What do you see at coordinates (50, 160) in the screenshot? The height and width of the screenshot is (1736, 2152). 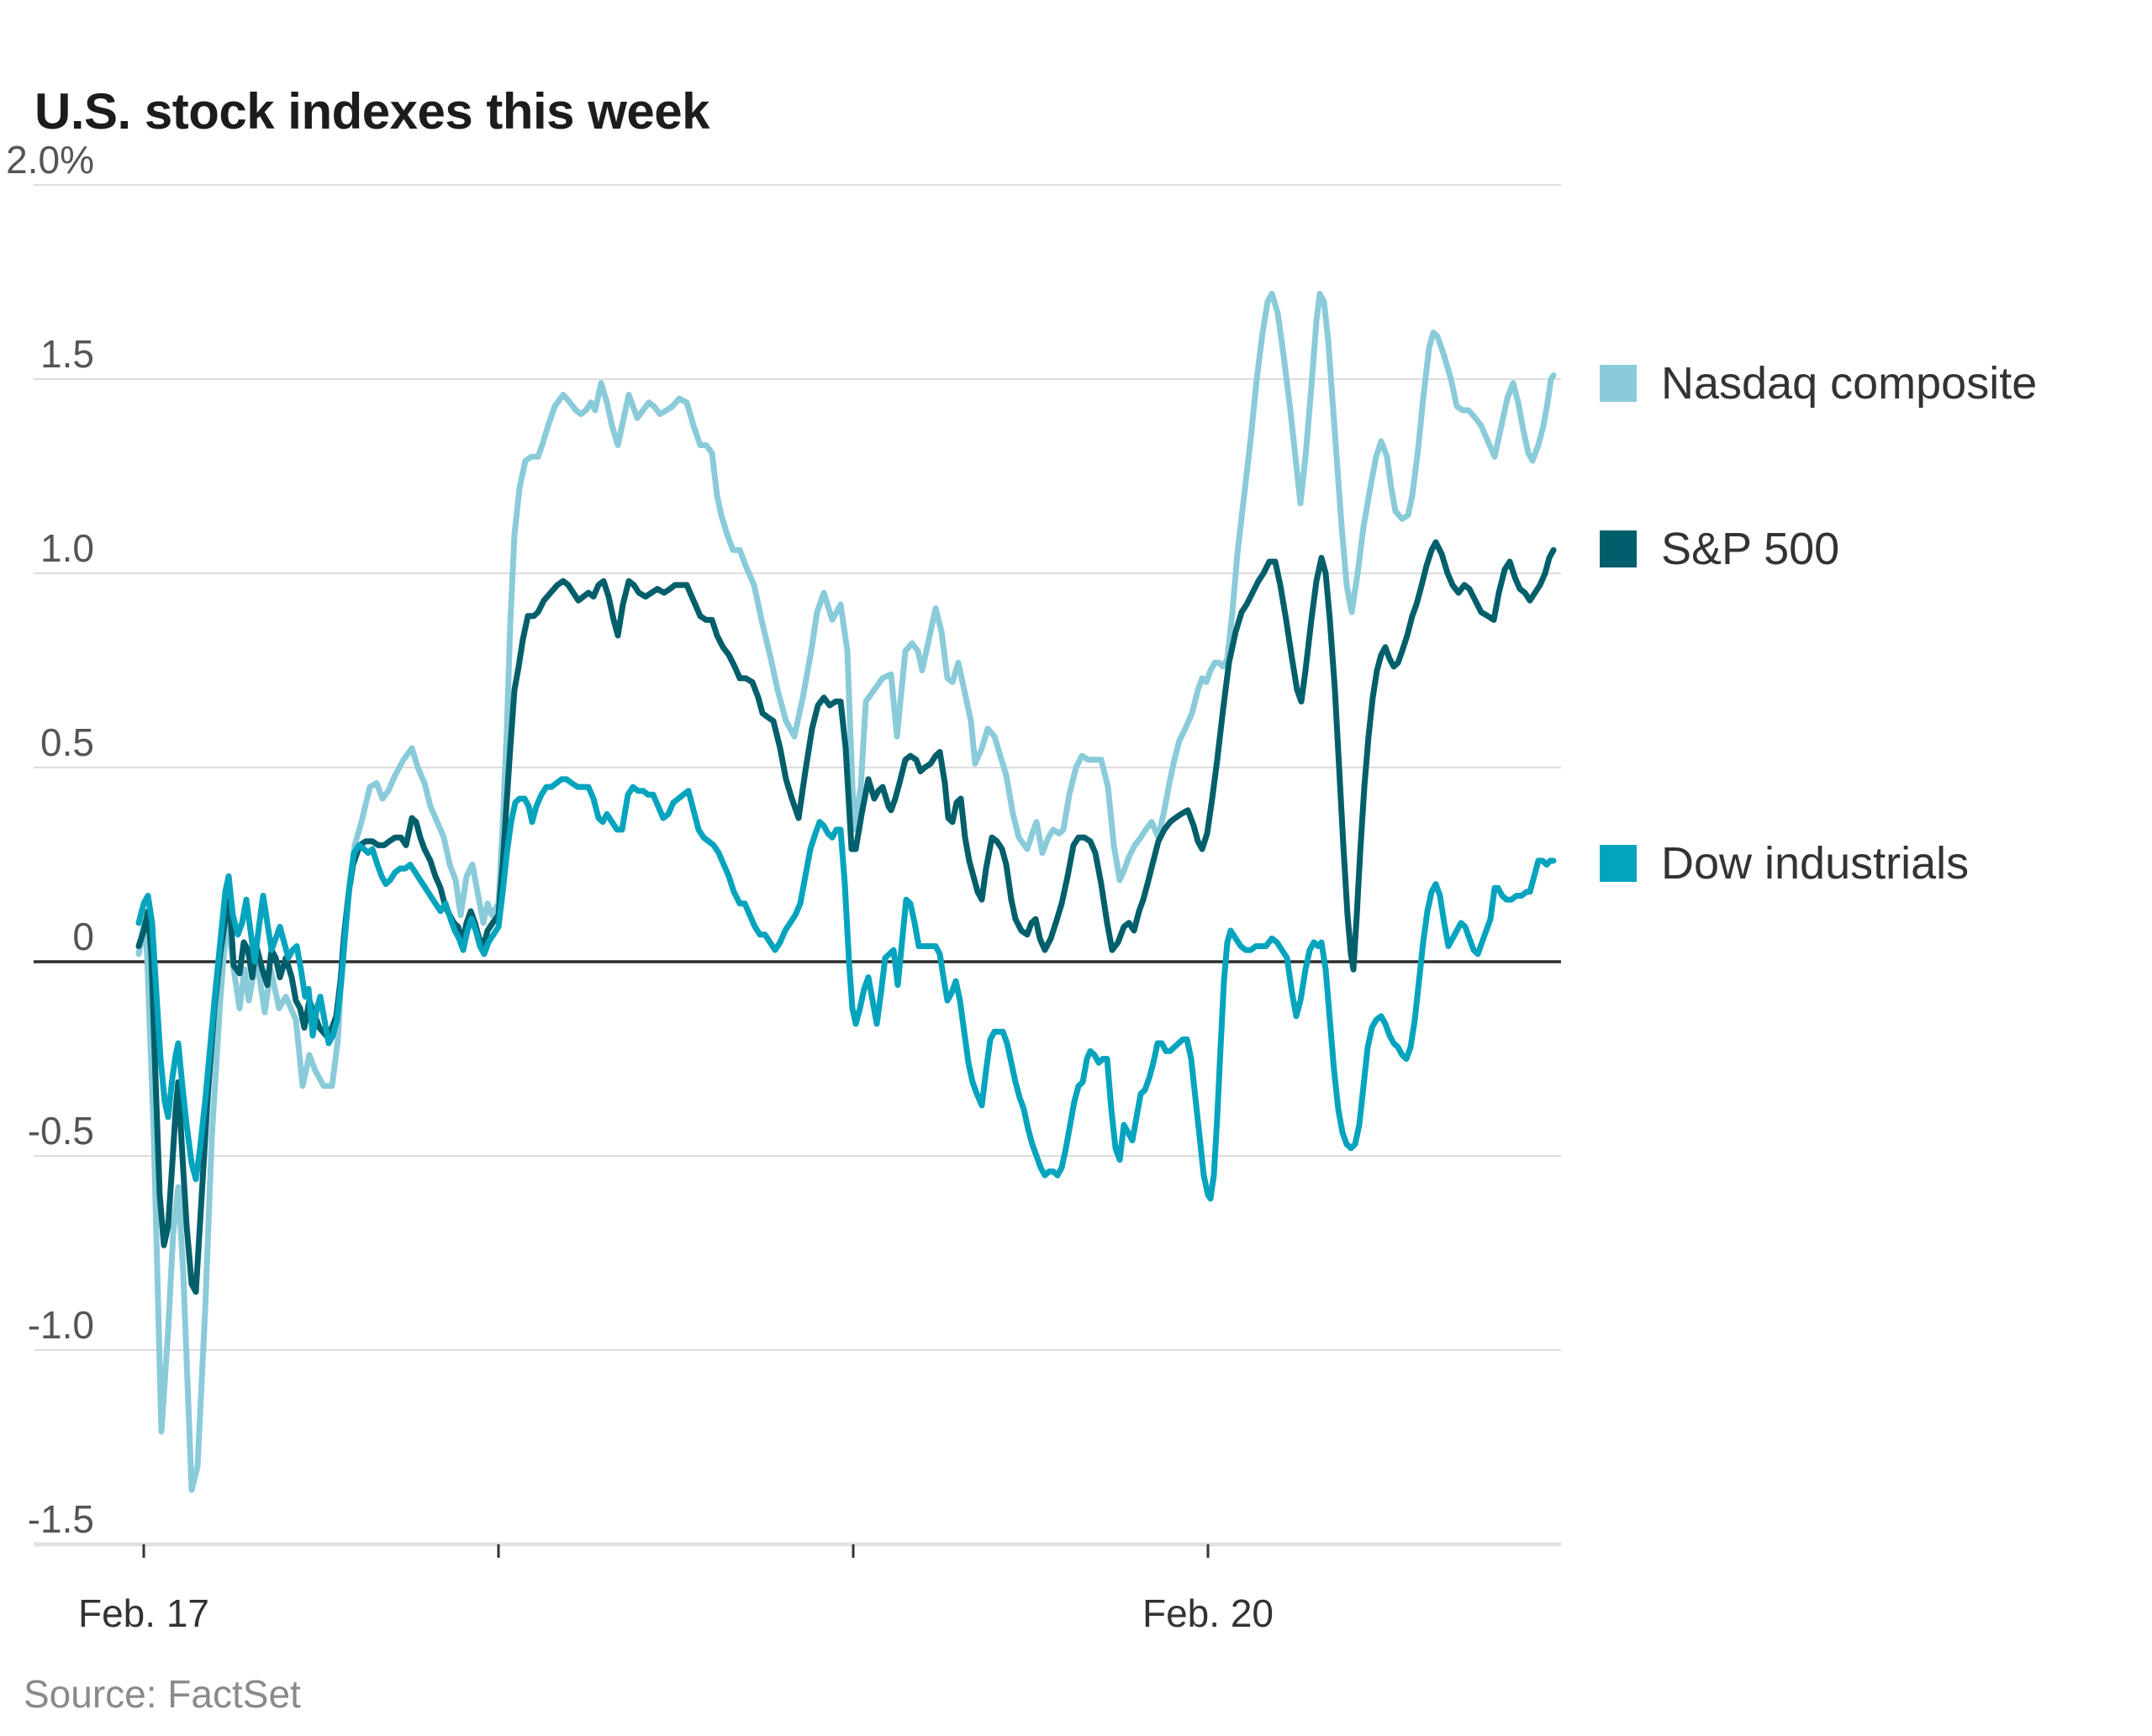 I see `y-axis-label: 2.0%` at bounding box center [50, 160].